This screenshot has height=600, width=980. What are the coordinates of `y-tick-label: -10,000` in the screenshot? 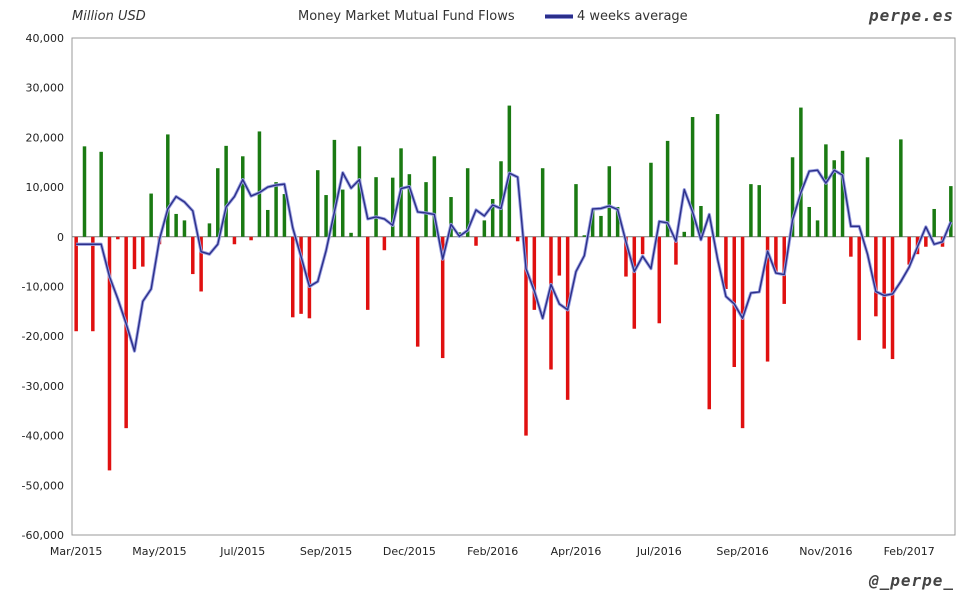 It's located at (43, 287).